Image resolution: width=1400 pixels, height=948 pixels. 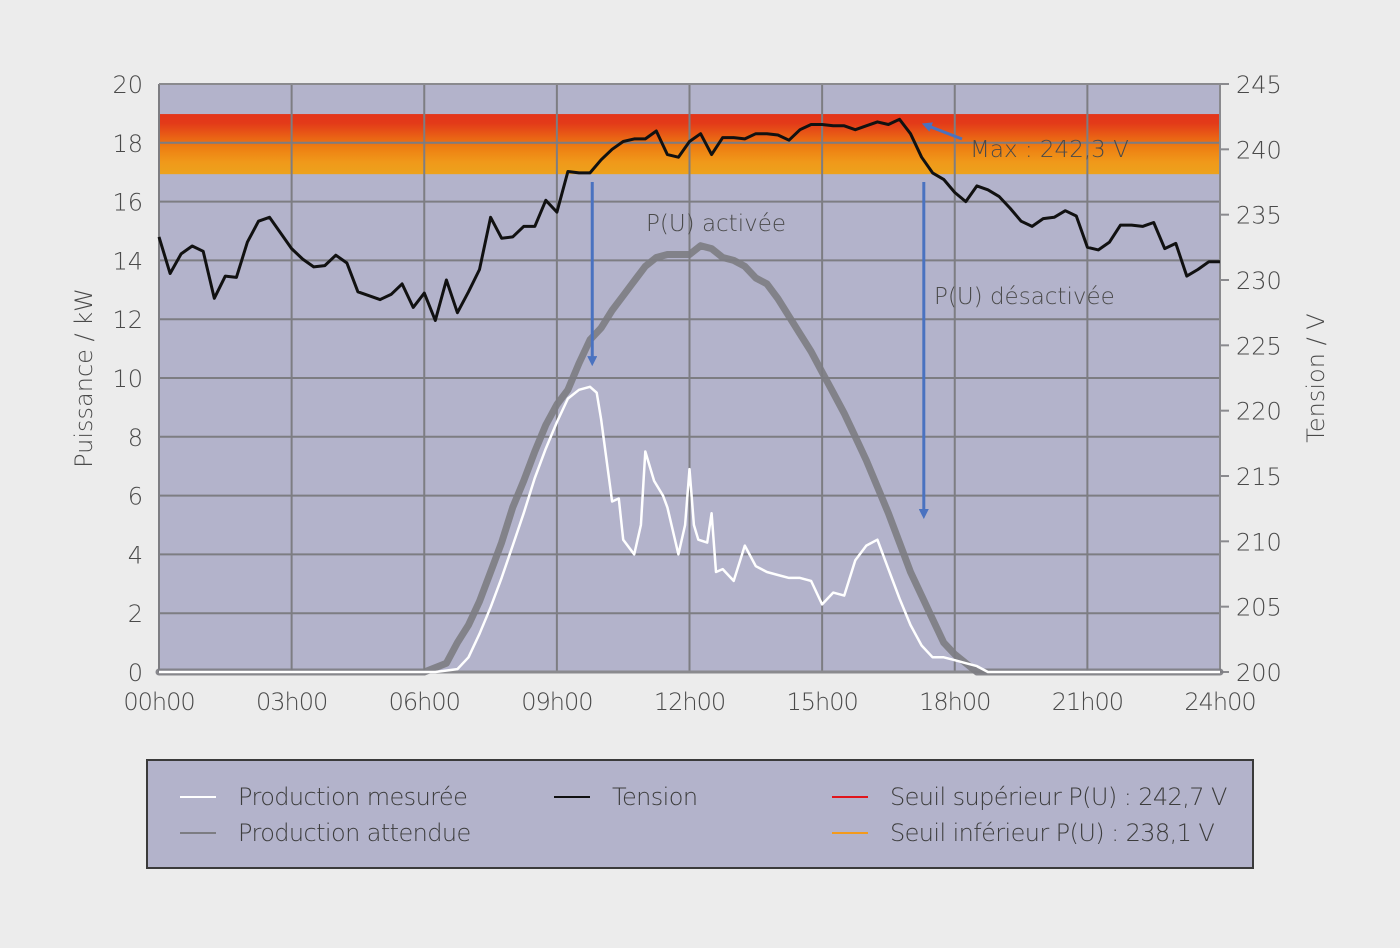 What do you see at coordinates (127, 144) in the screenshot?
I see `left-tick-label: 18` at bounding box center [127, 144].